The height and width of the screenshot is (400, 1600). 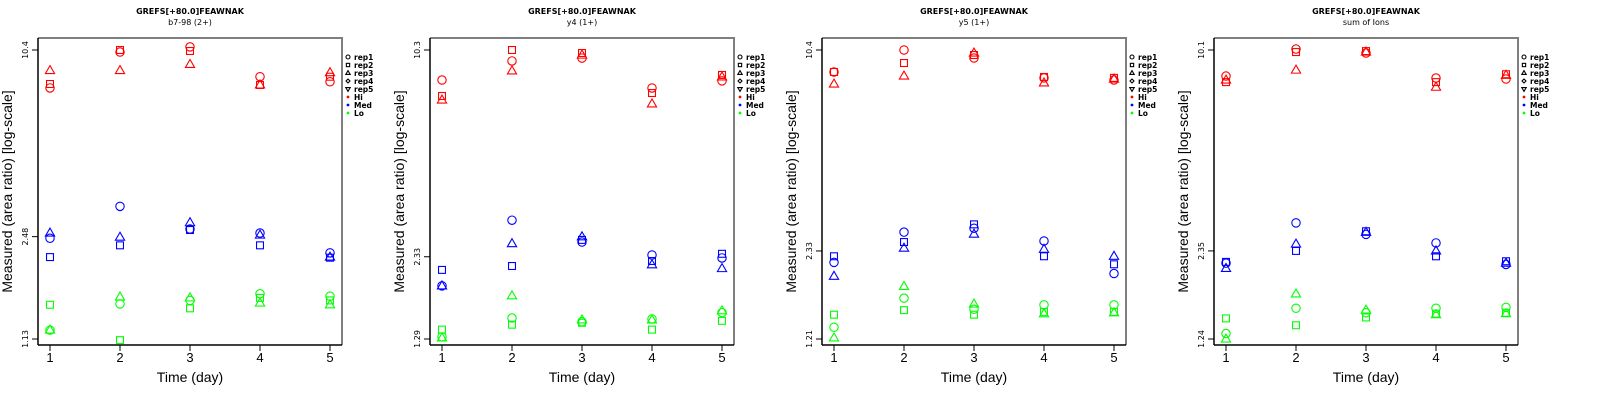 I want to click on data-point-hi-rep2-day5, so click(x=330, y=76).